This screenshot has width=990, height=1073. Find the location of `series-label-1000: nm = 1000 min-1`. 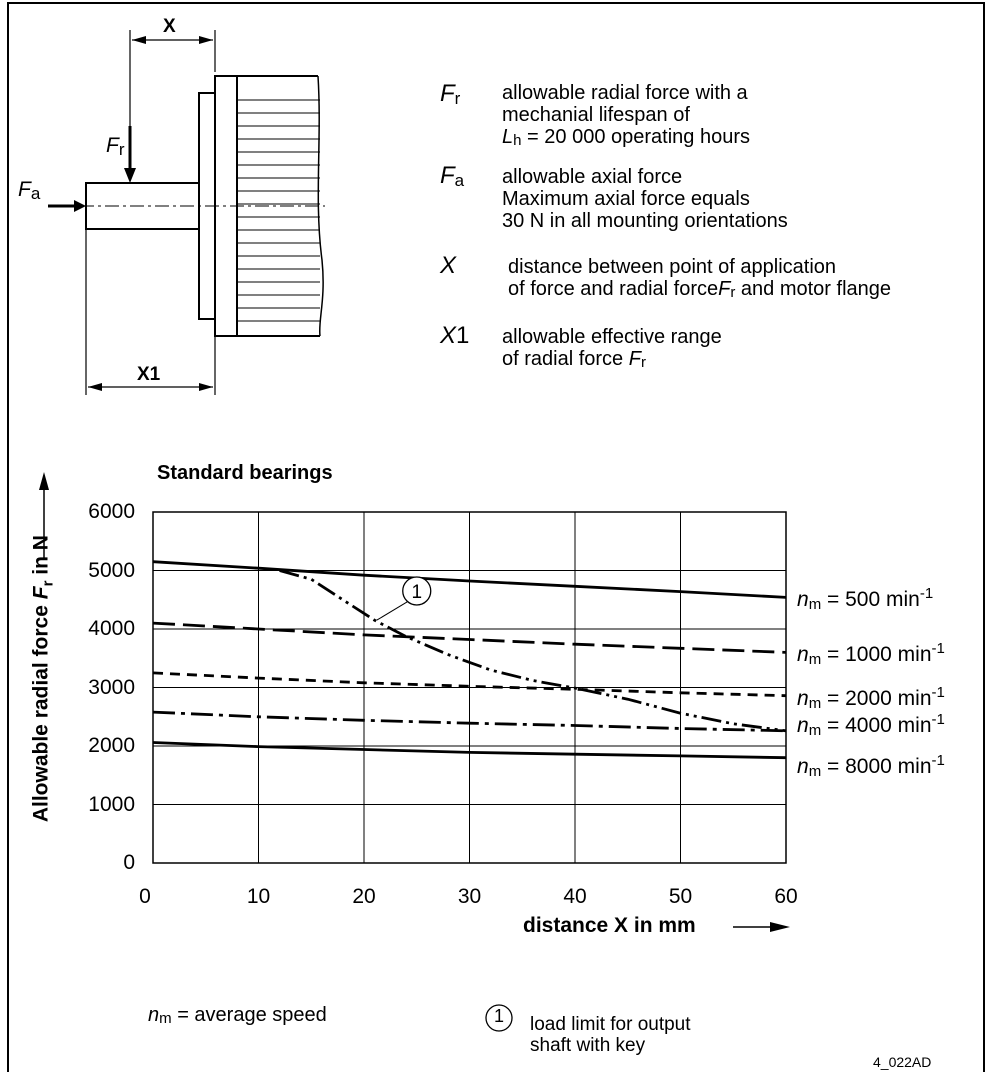

series-label-1000: nm = 1000 min-1 is located at coordinates (871, 654).